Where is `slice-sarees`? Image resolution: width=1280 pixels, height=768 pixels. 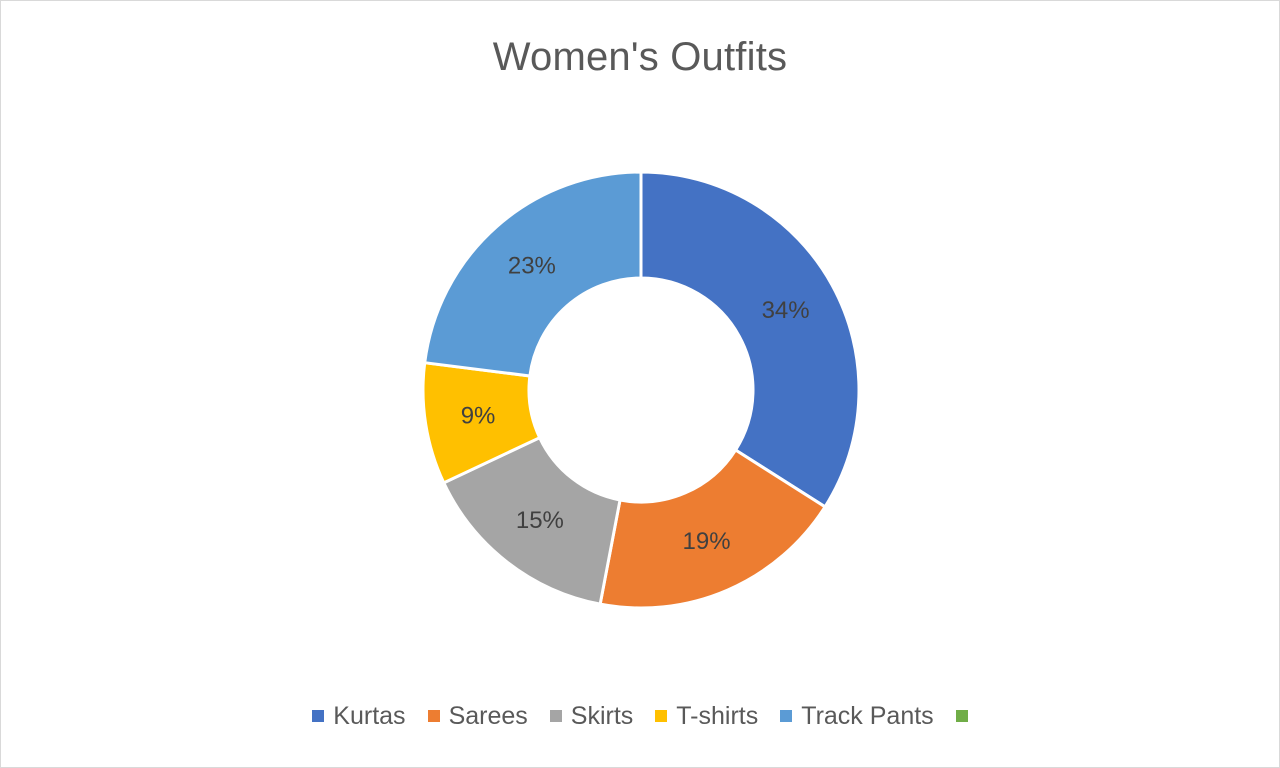
slice-sarees is located at coordinates (713, 528).